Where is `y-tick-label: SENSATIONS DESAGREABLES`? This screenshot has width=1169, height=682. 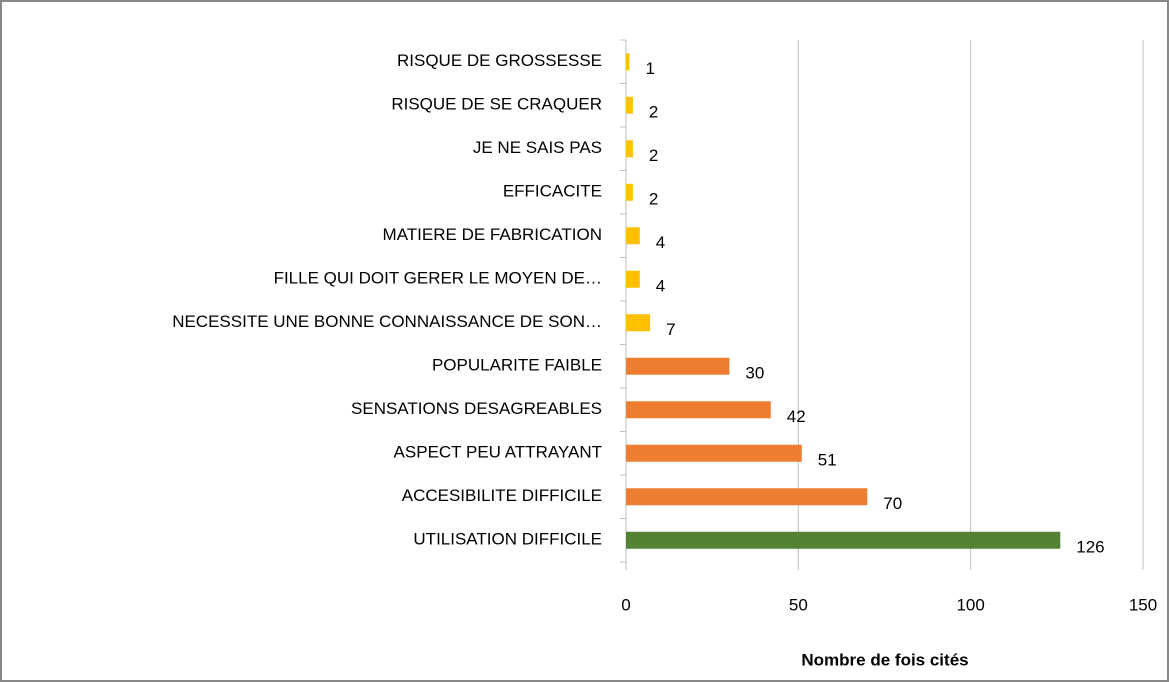
y-tick-label: SENSATIONS DESAGREABLES is located at coordinates (476, 408).